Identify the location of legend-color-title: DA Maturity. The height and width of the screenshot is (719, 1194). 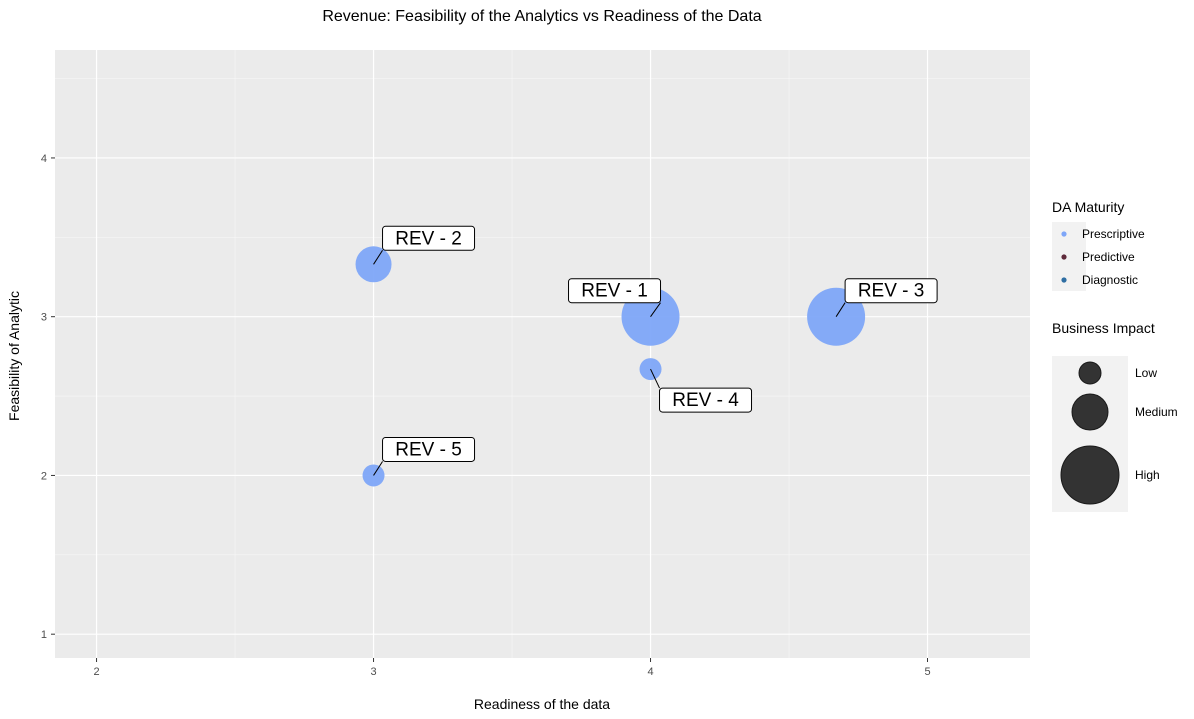
(1088, 207).